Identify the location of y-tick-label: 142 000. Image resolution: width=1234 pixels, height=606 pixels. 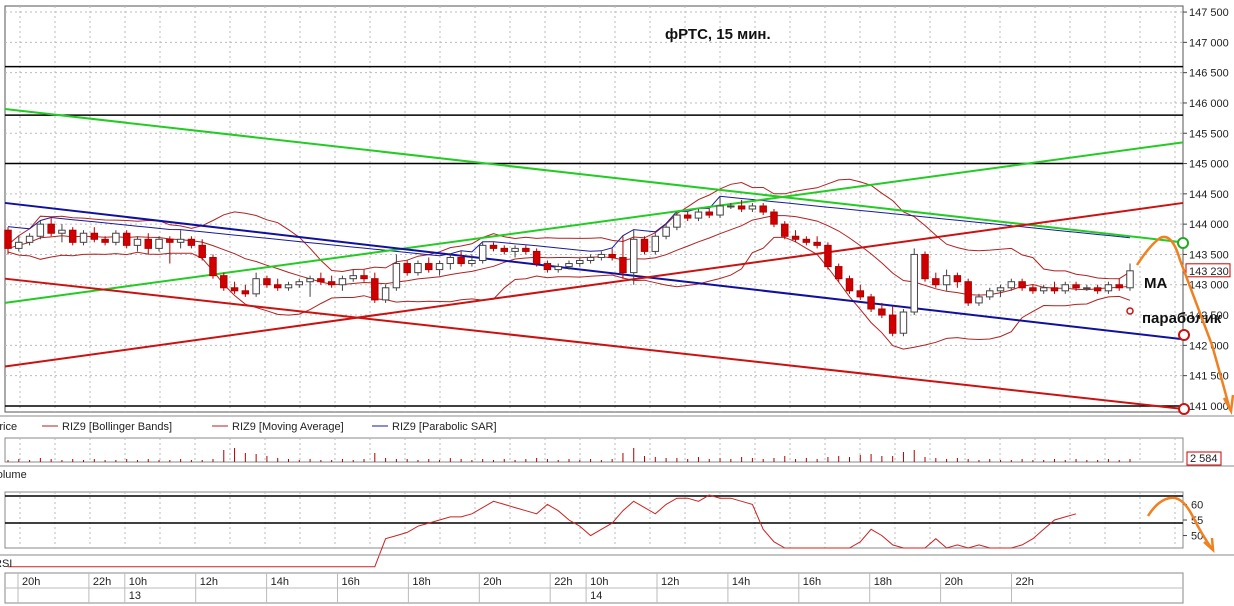
(1209, 346).